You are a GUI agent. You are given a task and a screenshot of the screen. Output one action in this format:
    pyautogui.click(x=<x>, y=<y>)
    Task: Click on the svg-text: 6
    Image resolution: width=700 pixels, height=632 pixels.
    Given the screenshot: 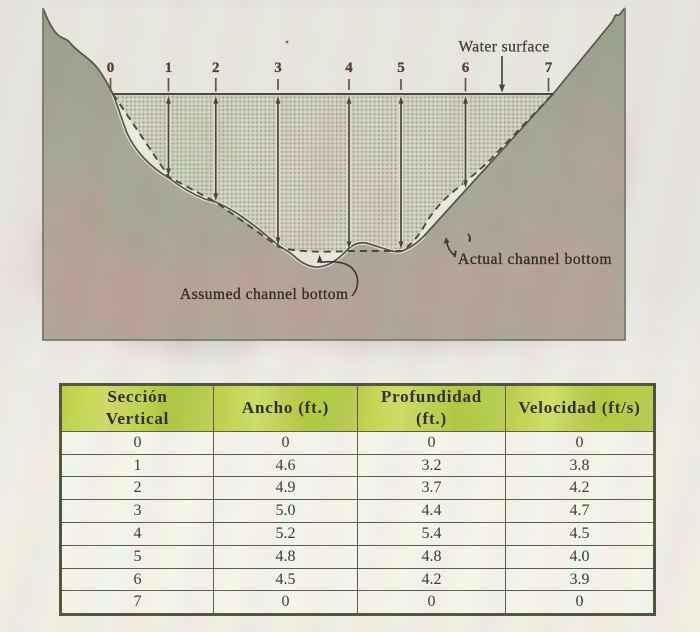 What is the action you would take?
    pyautogui.click(x=466, y=68)
    